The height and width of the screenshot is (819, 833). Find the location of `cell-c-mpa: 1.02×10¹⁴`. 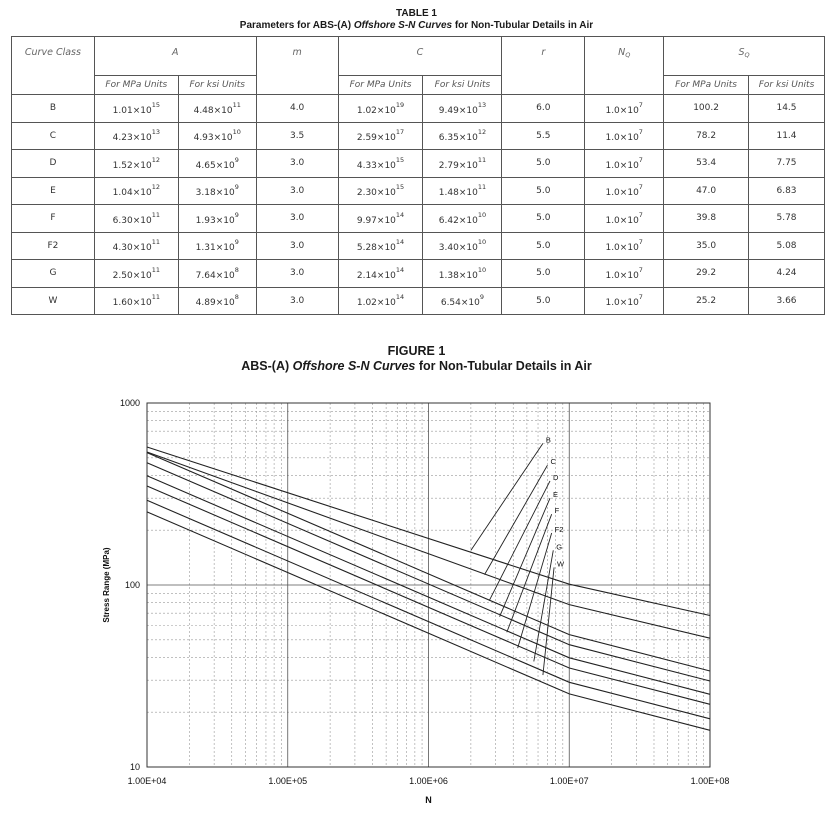

cell-c-mpa: 1.02×10¹⁴ is located at coordinates (380, 300).